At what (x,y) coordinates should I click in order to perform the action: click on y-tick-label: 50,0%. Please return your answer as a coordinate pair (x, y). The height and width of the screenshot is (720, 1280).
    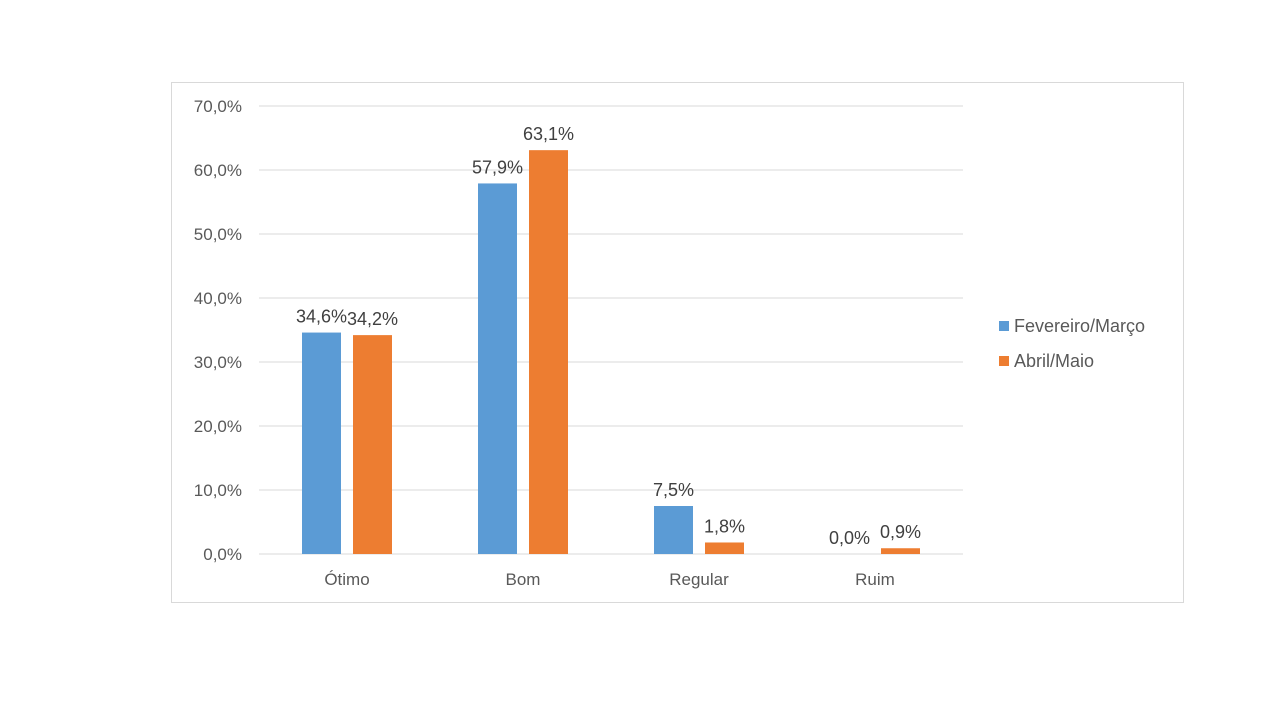
    Looking at the image, I should click on (218, 234).